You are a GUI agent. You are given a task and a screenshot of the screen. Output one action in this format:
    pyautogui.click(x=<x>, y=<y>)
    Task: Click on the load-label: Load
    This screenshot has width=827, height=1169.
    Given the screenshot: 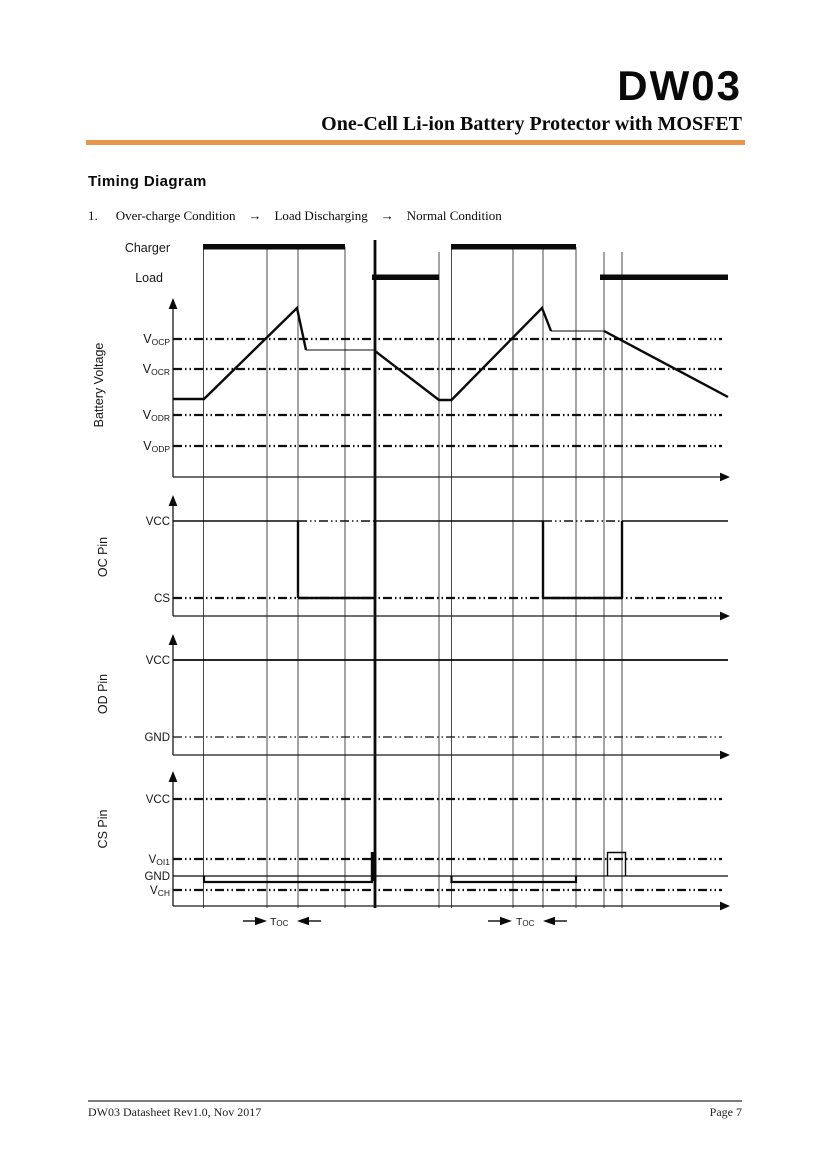 What is the action you would take?
    pyautogui.click(x=149, y=278)
    